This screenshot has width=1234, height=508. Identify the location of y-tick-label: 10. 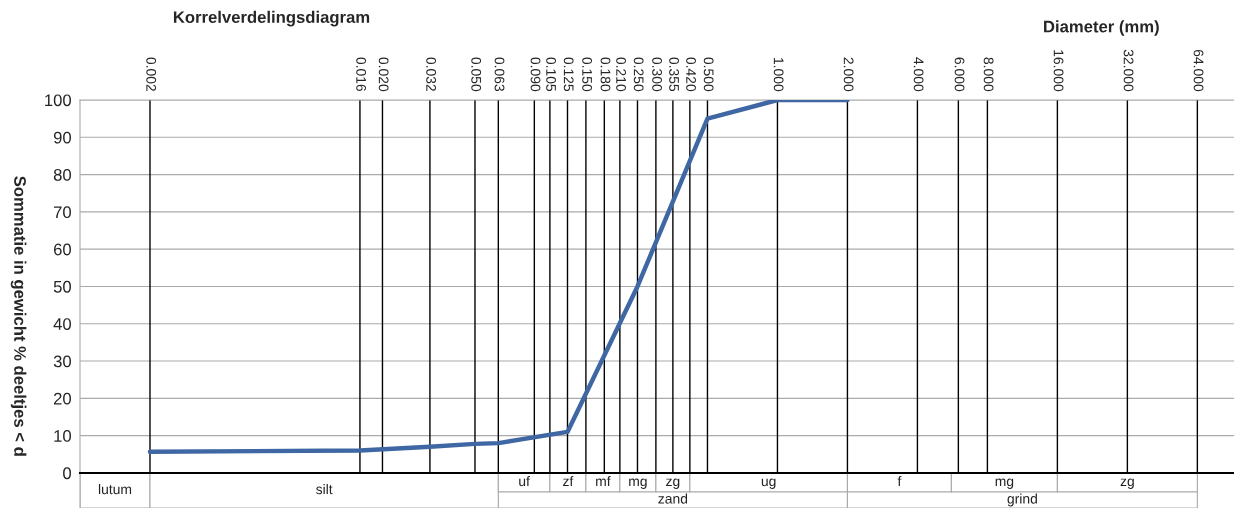
(63, 436).